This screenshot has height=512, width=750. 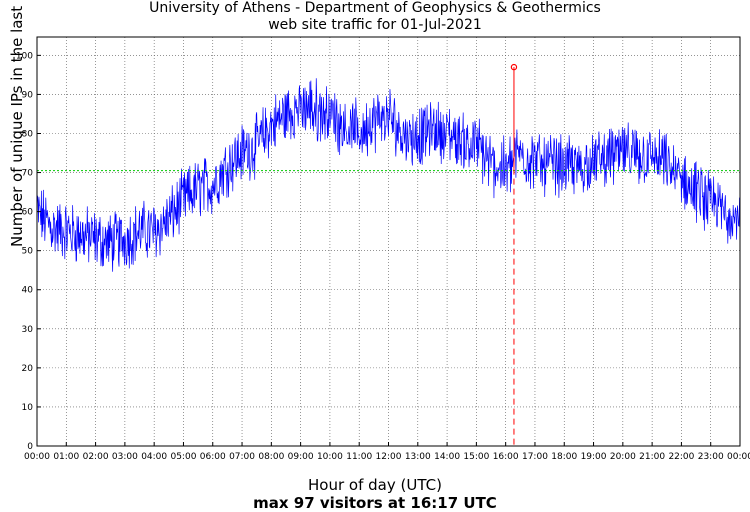 I want to click on y-ticks: 0 10 20 30 40 50 60 70 80 90 100, so click(x=28, y=251).